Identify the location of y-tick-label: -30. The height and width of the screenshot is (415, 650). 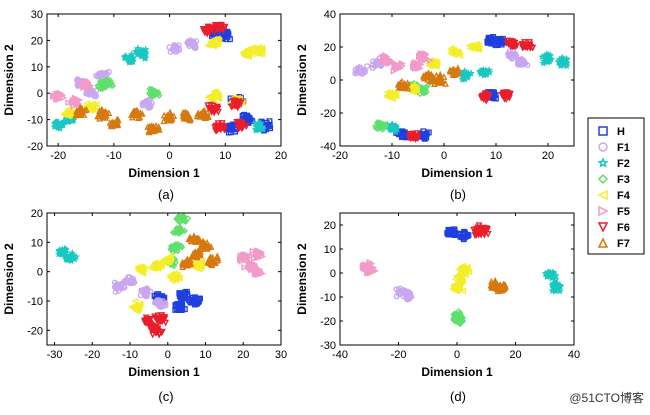
(328, 346).